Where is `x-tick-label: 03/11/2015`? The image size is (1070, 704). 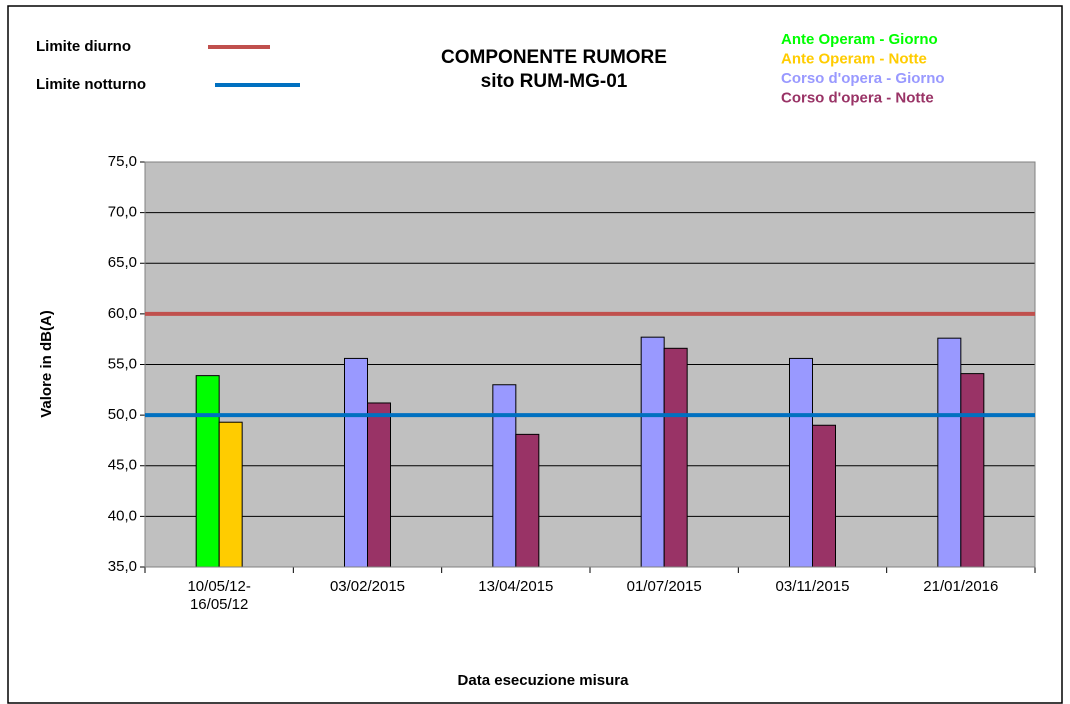
x-tick-label: 03/11/2015 is located at coordinates (813, 586).